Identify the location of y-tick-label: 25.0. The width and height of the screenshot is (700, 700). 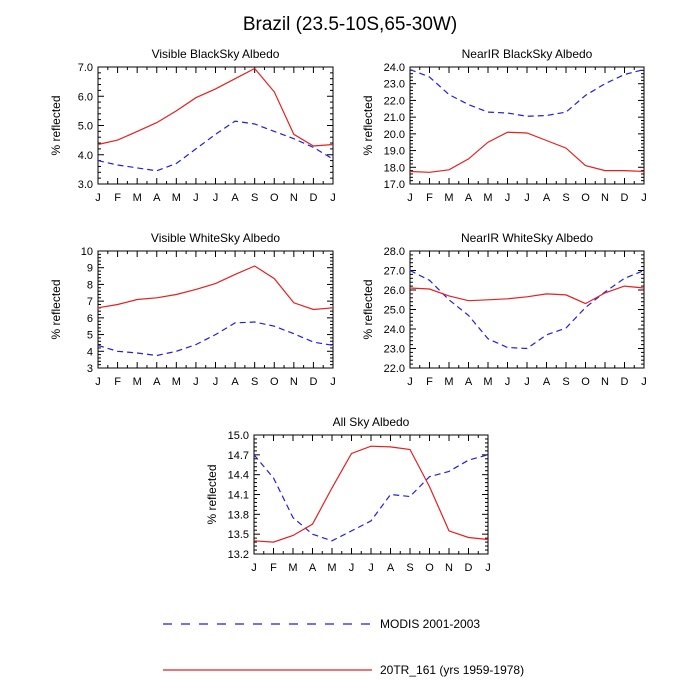
(394, 311).